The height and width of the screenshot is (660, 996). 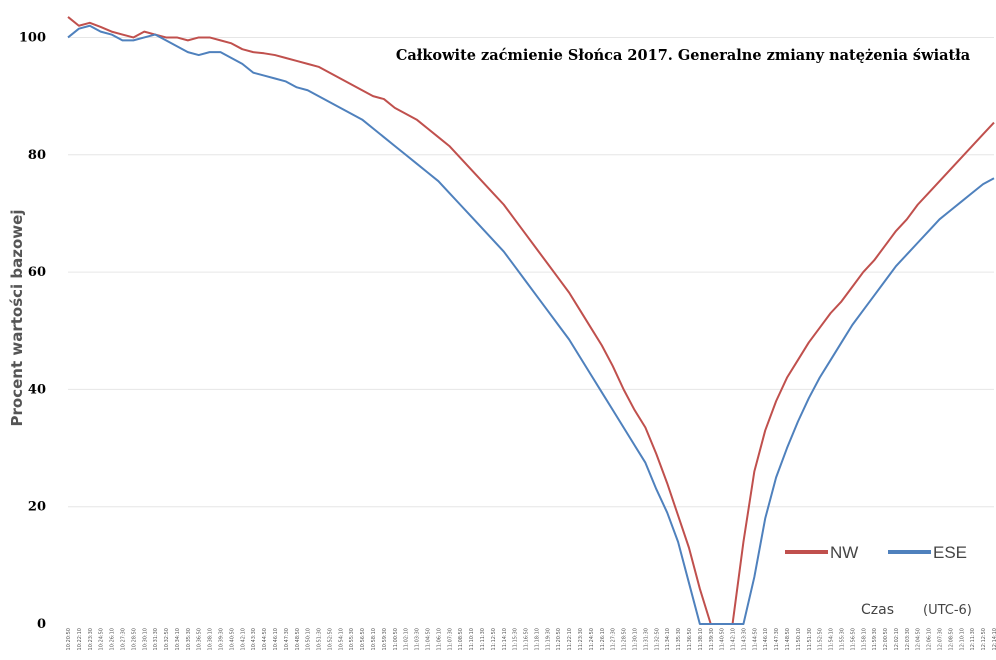 What do you see at coordinates (810, 639) in the screenshot?
I see `x-tick-label: 11:51:30` at bounding box center [810, 639].